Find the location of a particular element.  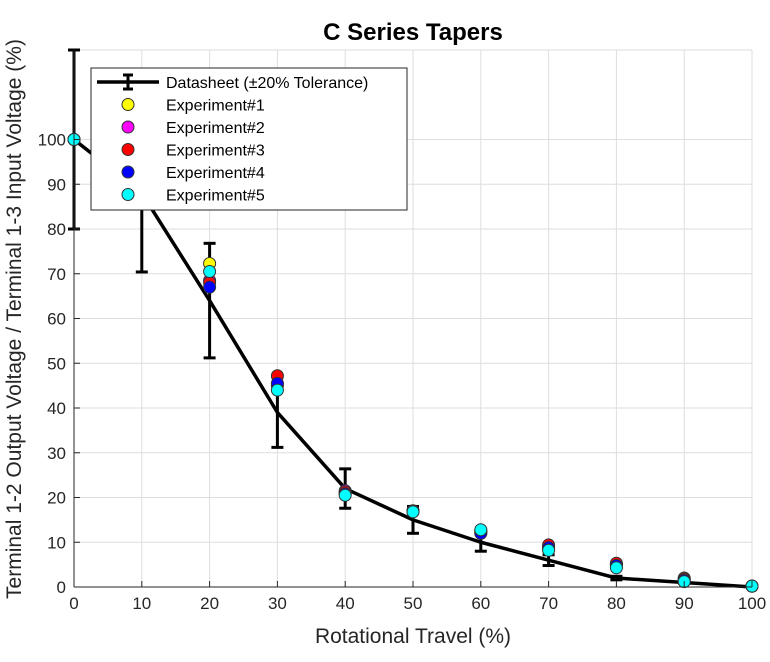

legend-label: Experiment#2 is located at coordinates (215, 128).